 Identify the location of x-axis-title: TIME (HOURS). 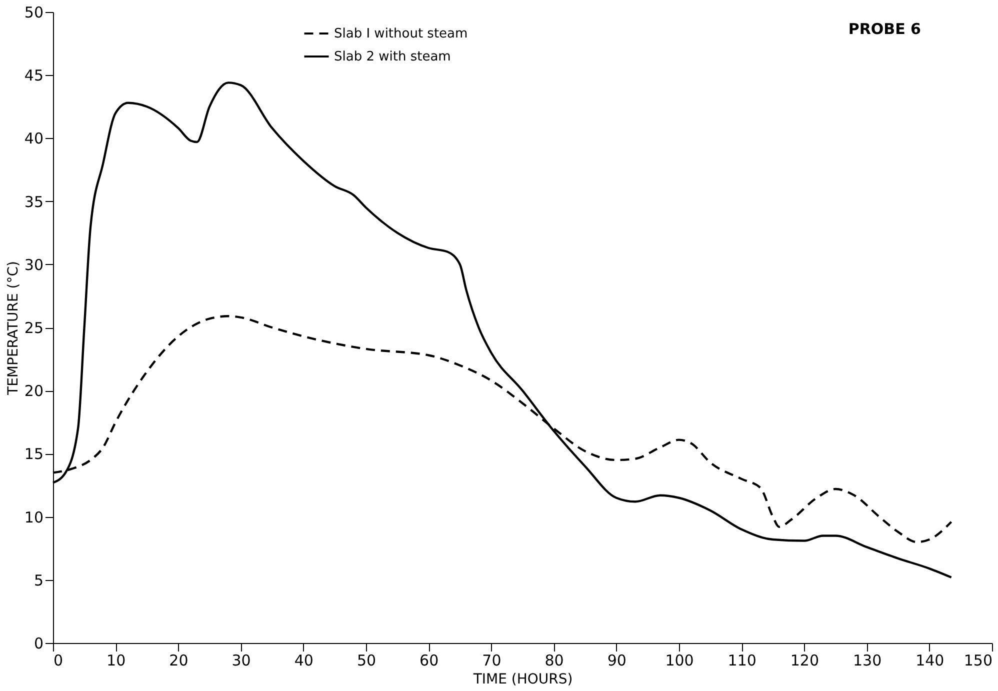
(522, 680).